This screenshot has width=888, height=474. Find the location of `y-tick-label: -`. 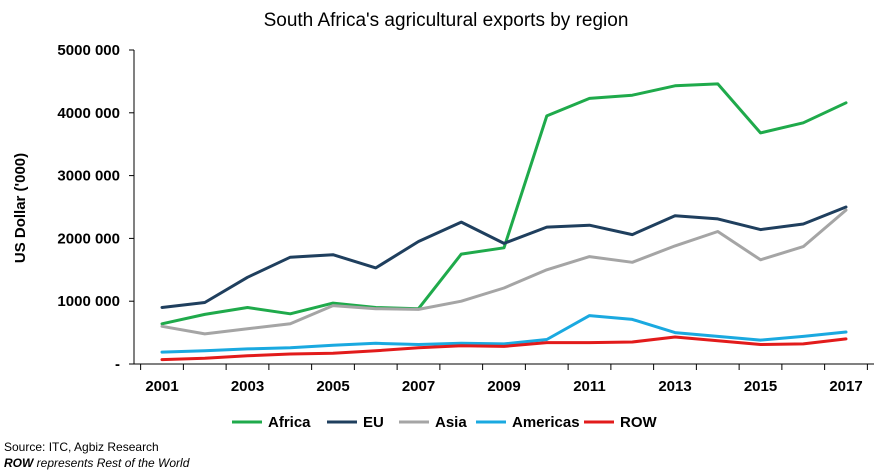

y-tick-label: - is located at coordinates (117, 364).